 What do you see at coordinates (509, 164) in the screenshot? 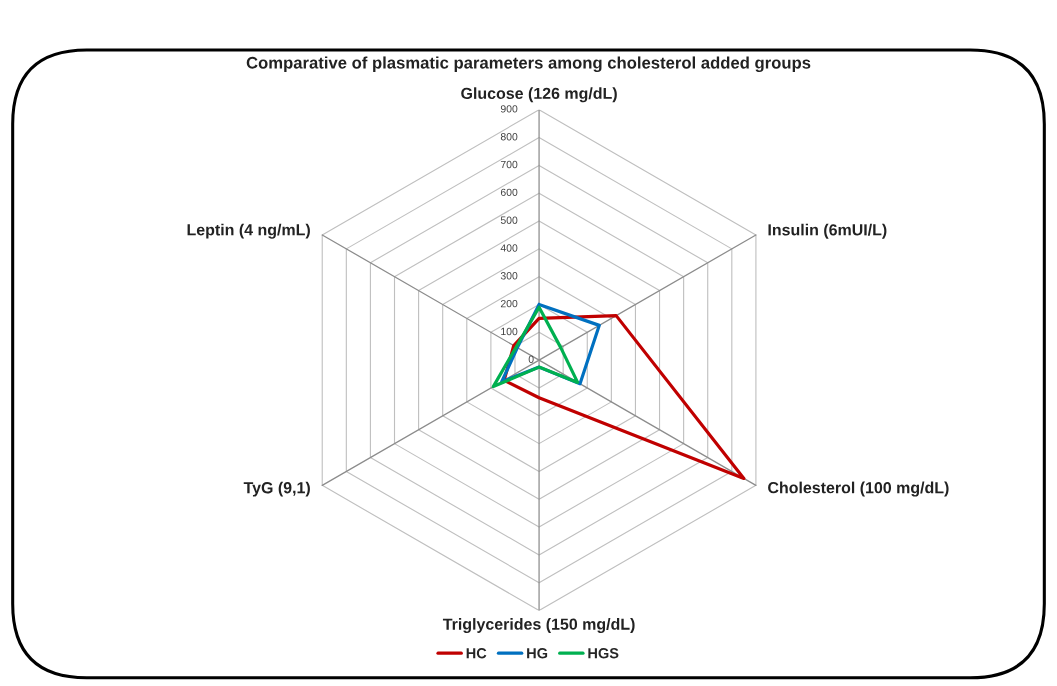
I see `y-tick-label: 700` at bounding box center [509, 164].